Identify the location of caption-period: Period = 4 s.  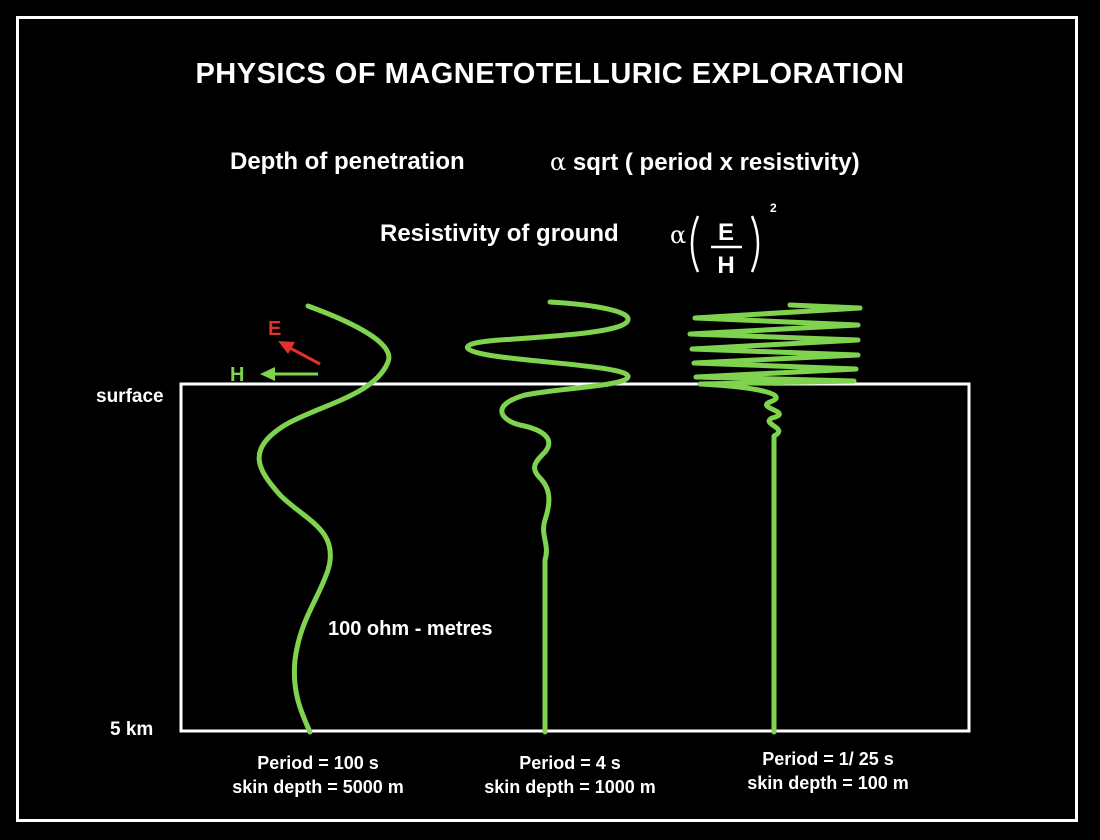
(570, 763).